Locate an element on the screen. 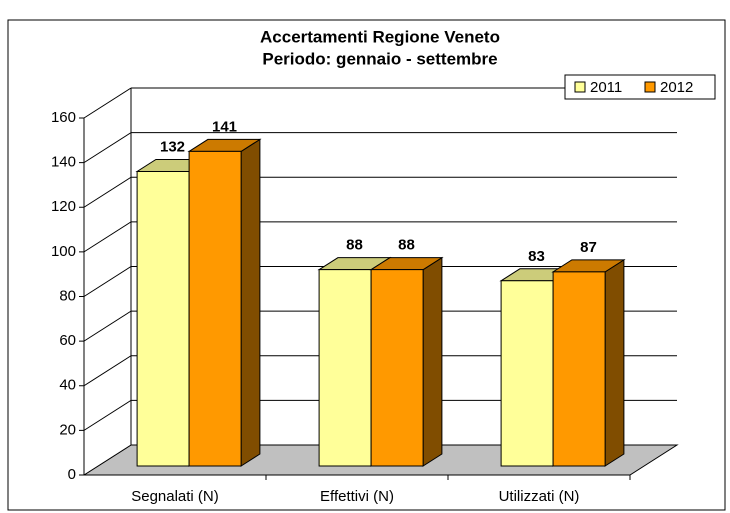 The image size is (730, 513). chart-subtitle: Periodo: gennaio - settembre is located at coordinates (379, 58).